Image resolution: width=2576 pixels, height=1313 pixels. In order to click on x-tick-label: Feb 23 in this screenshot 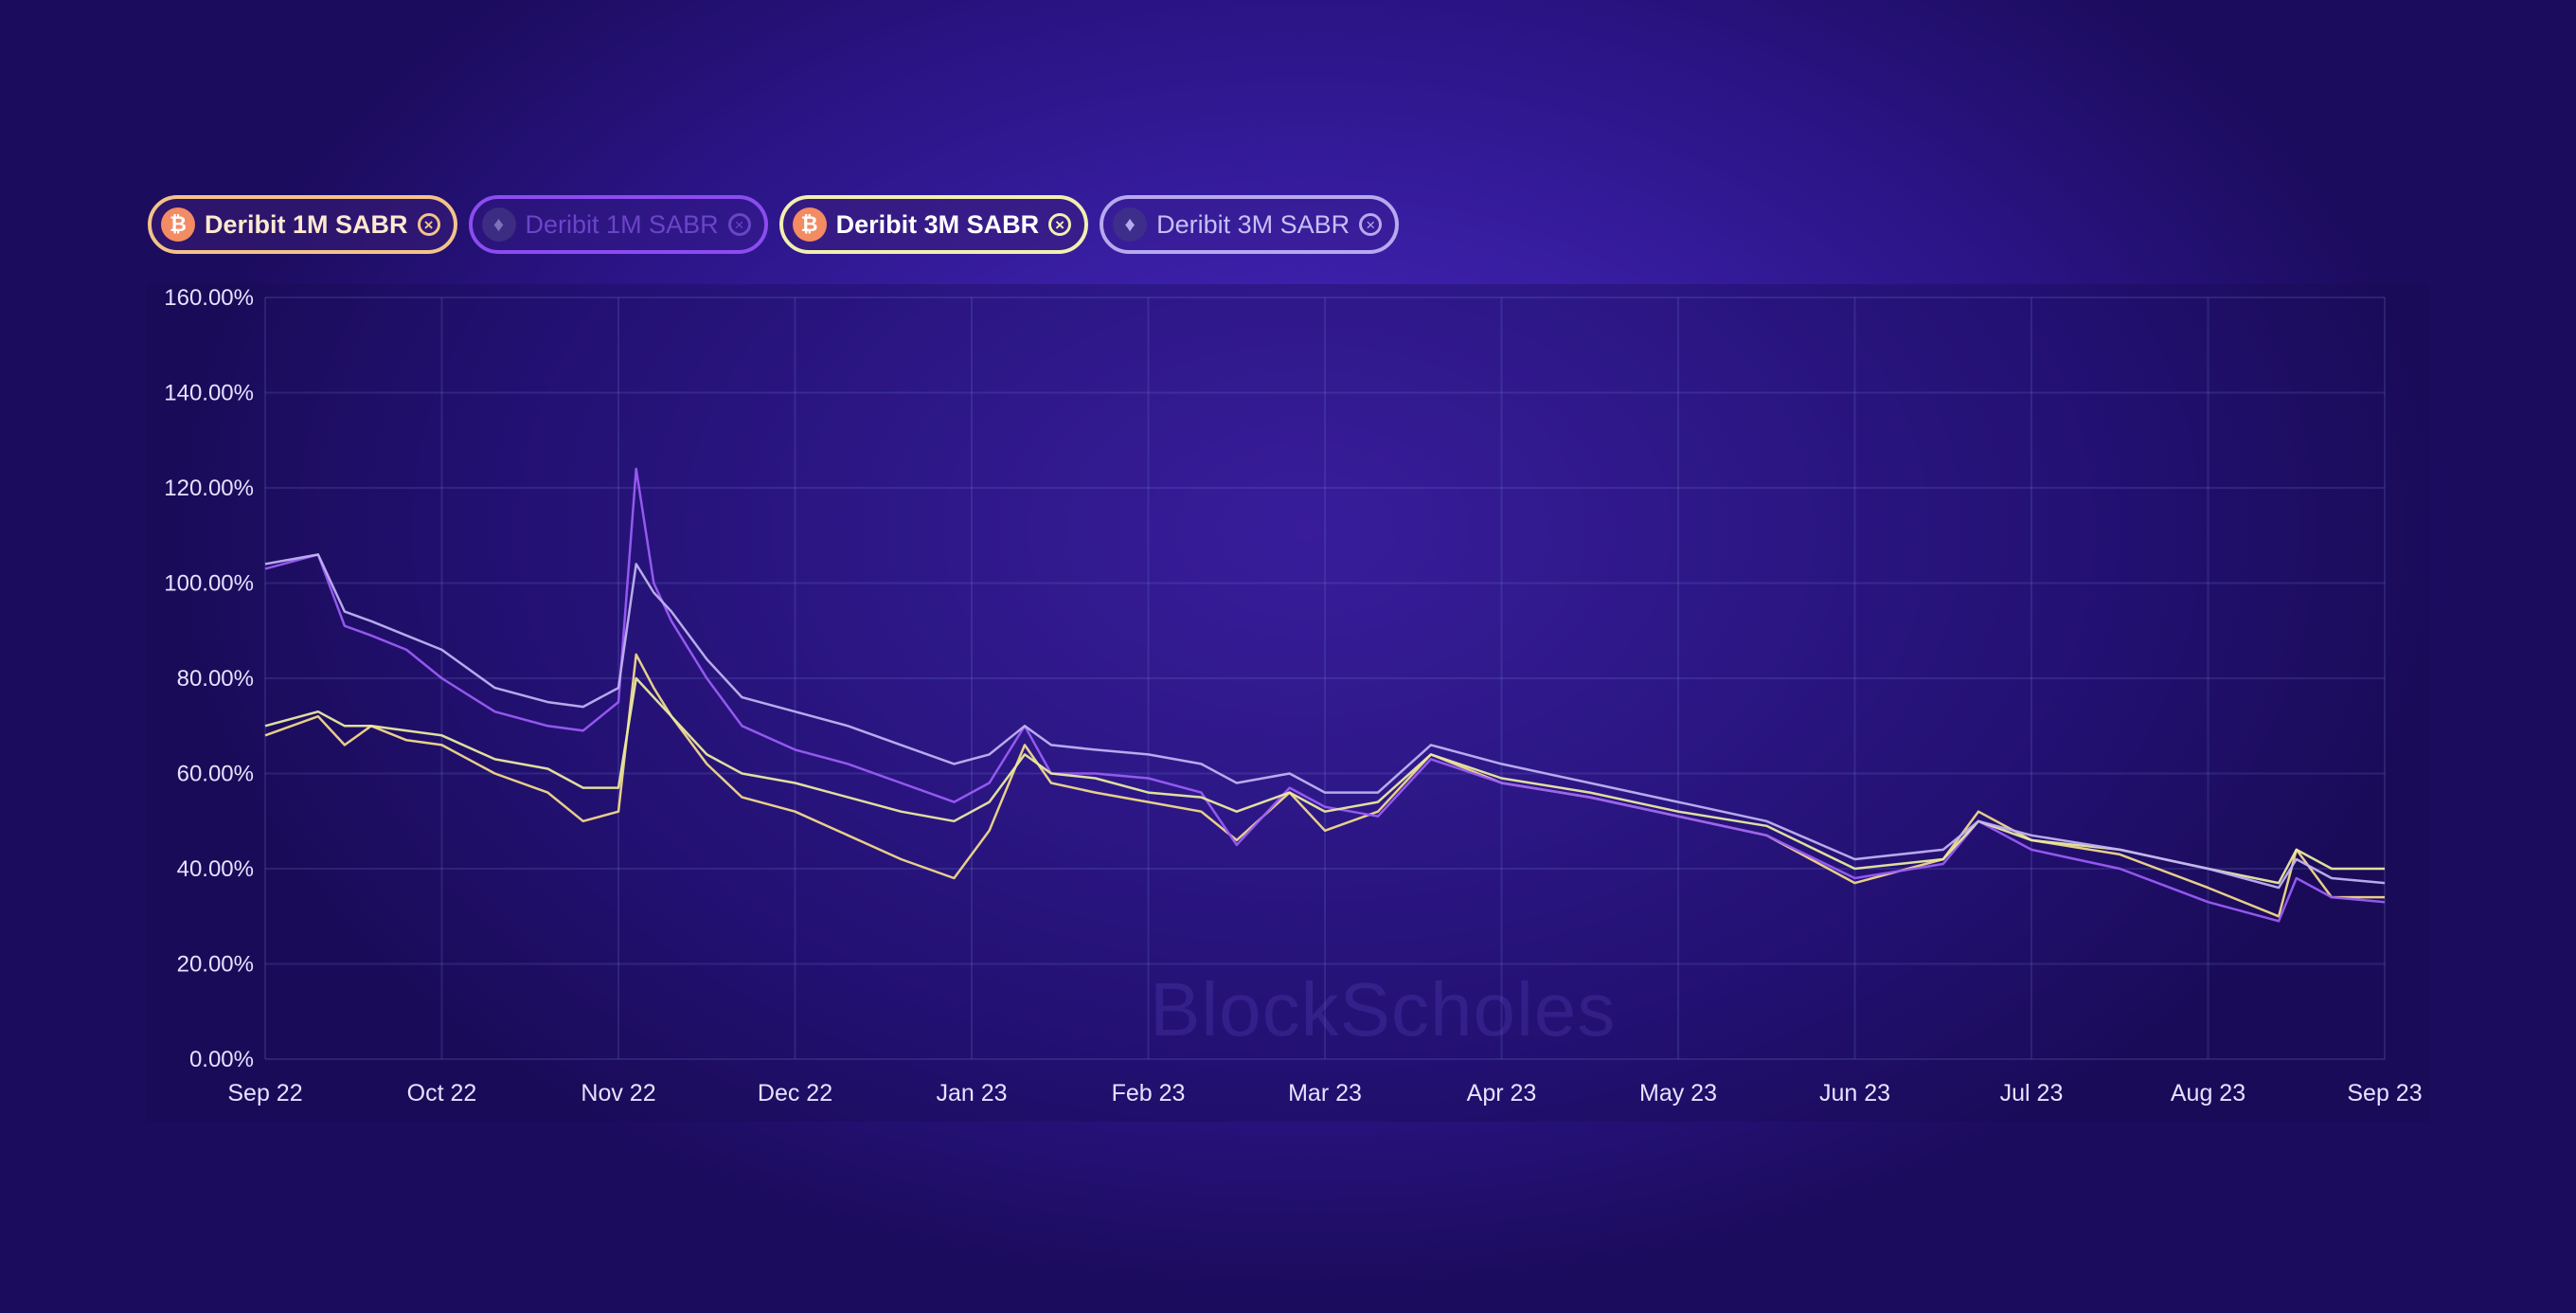, I will do `click(1149, 1093)`.